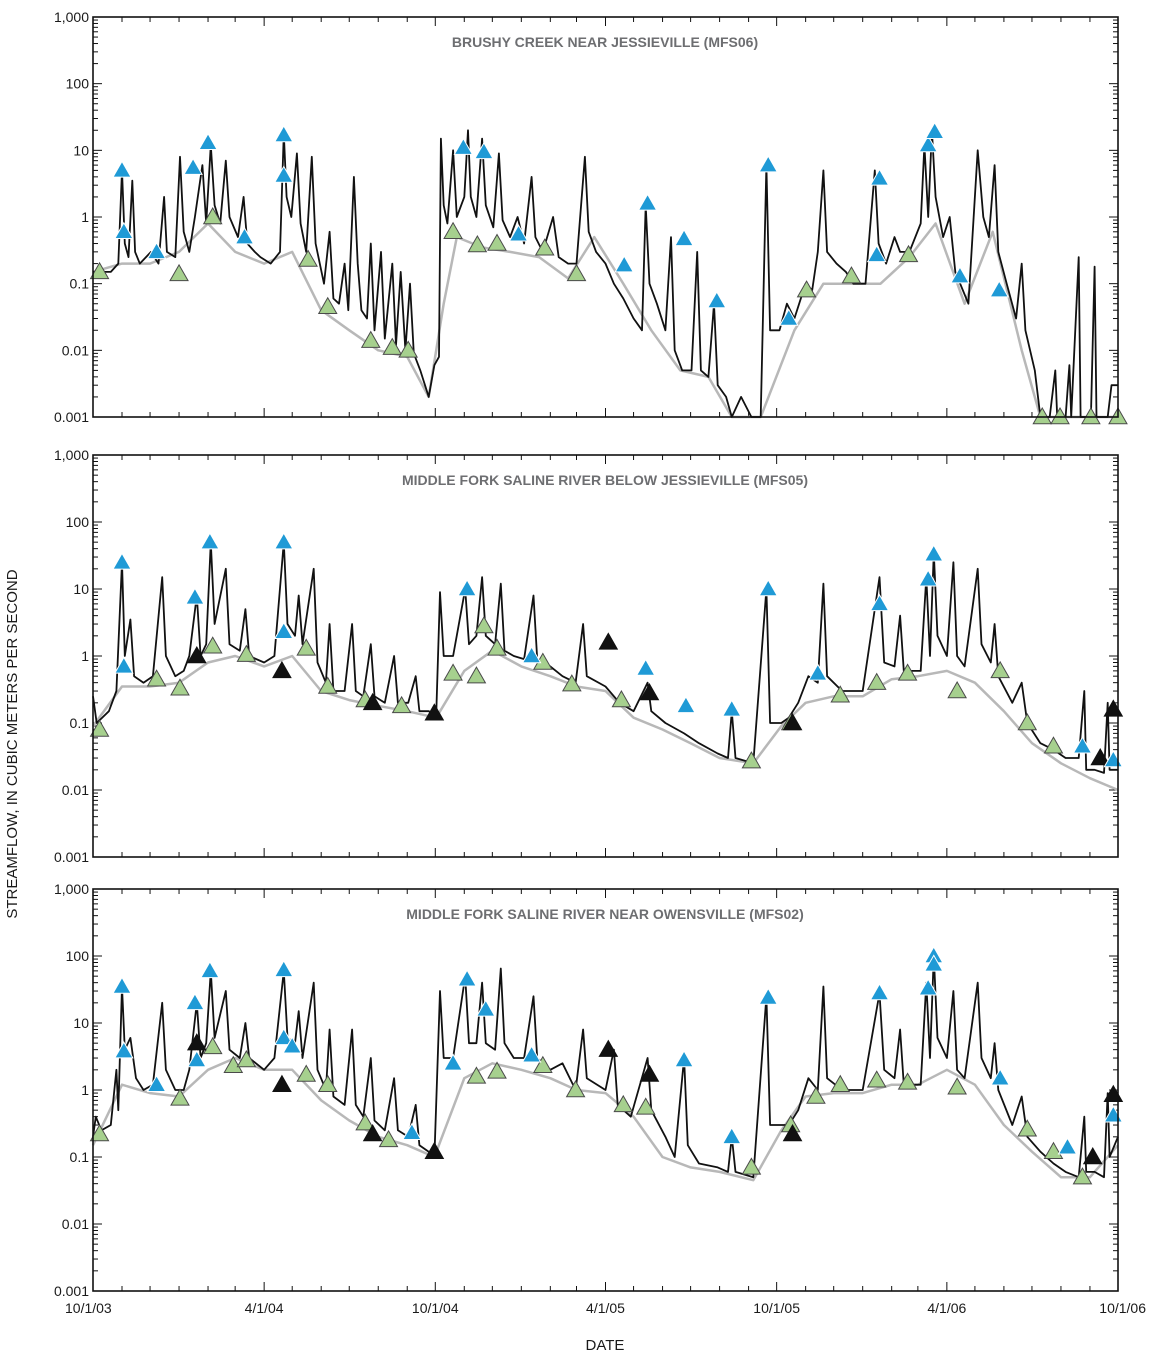 Image resolution: width=1158 pixels, height=1363 pixels. What do you see at coordinates (88, 1308) in the screenshot?
I see `x-tick-label: 10/1/03` at bounding box center [88, 1308].